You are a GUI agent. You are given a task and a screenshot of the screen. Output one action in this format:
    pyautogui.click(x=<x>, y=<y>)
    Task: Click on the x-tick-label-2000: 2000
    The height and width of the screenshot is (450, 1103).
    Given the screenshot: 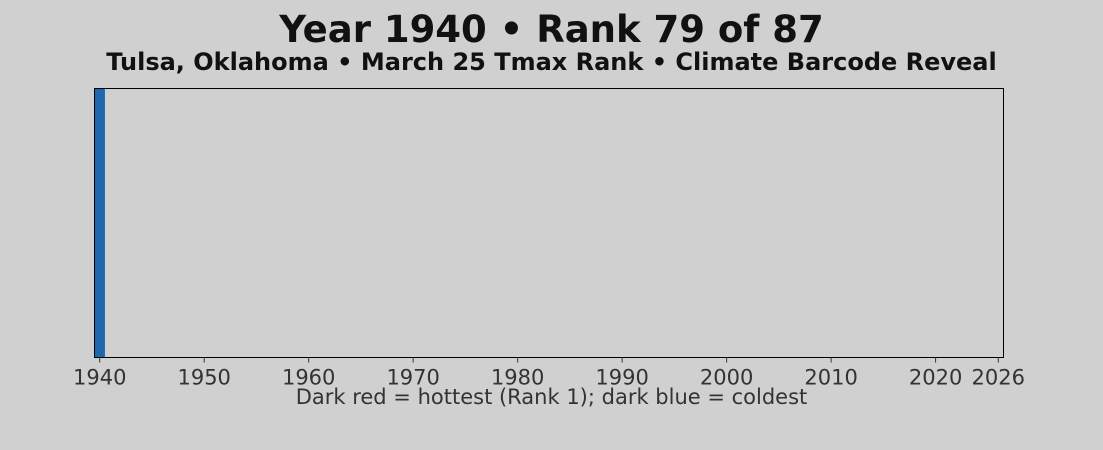 What is the action you would take?
    pyautogui.click(x=726, y=378)
    